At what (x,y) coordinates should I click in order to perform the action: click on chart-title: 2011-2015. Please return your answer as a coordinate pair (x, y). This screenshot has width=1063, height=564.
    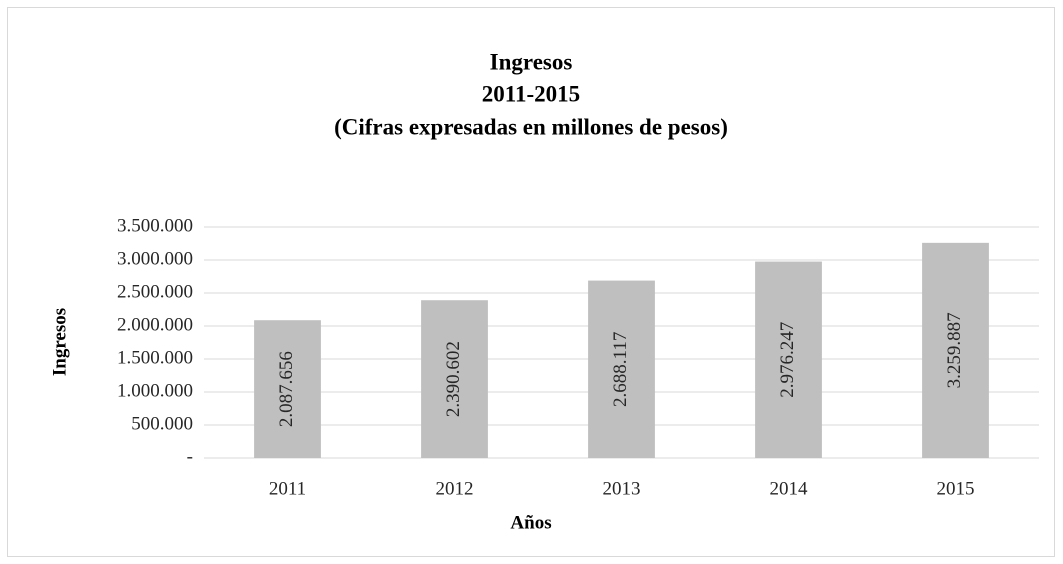
    Looking at the image, I should click on (531, 93).